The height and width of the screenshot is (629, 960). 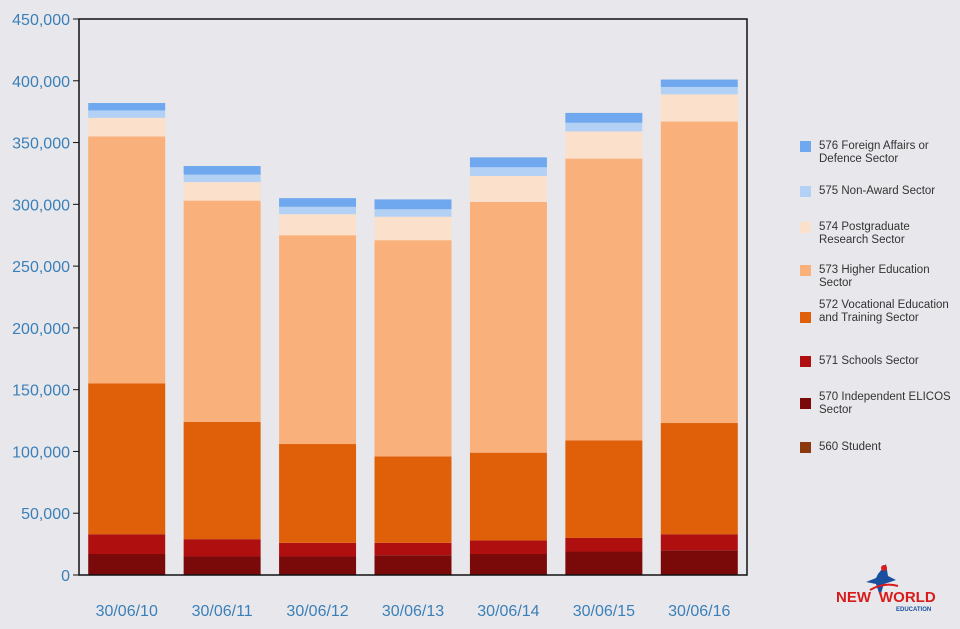 I want to click on bar-segment-30-06-10-s6, so click(x=127, y=114).